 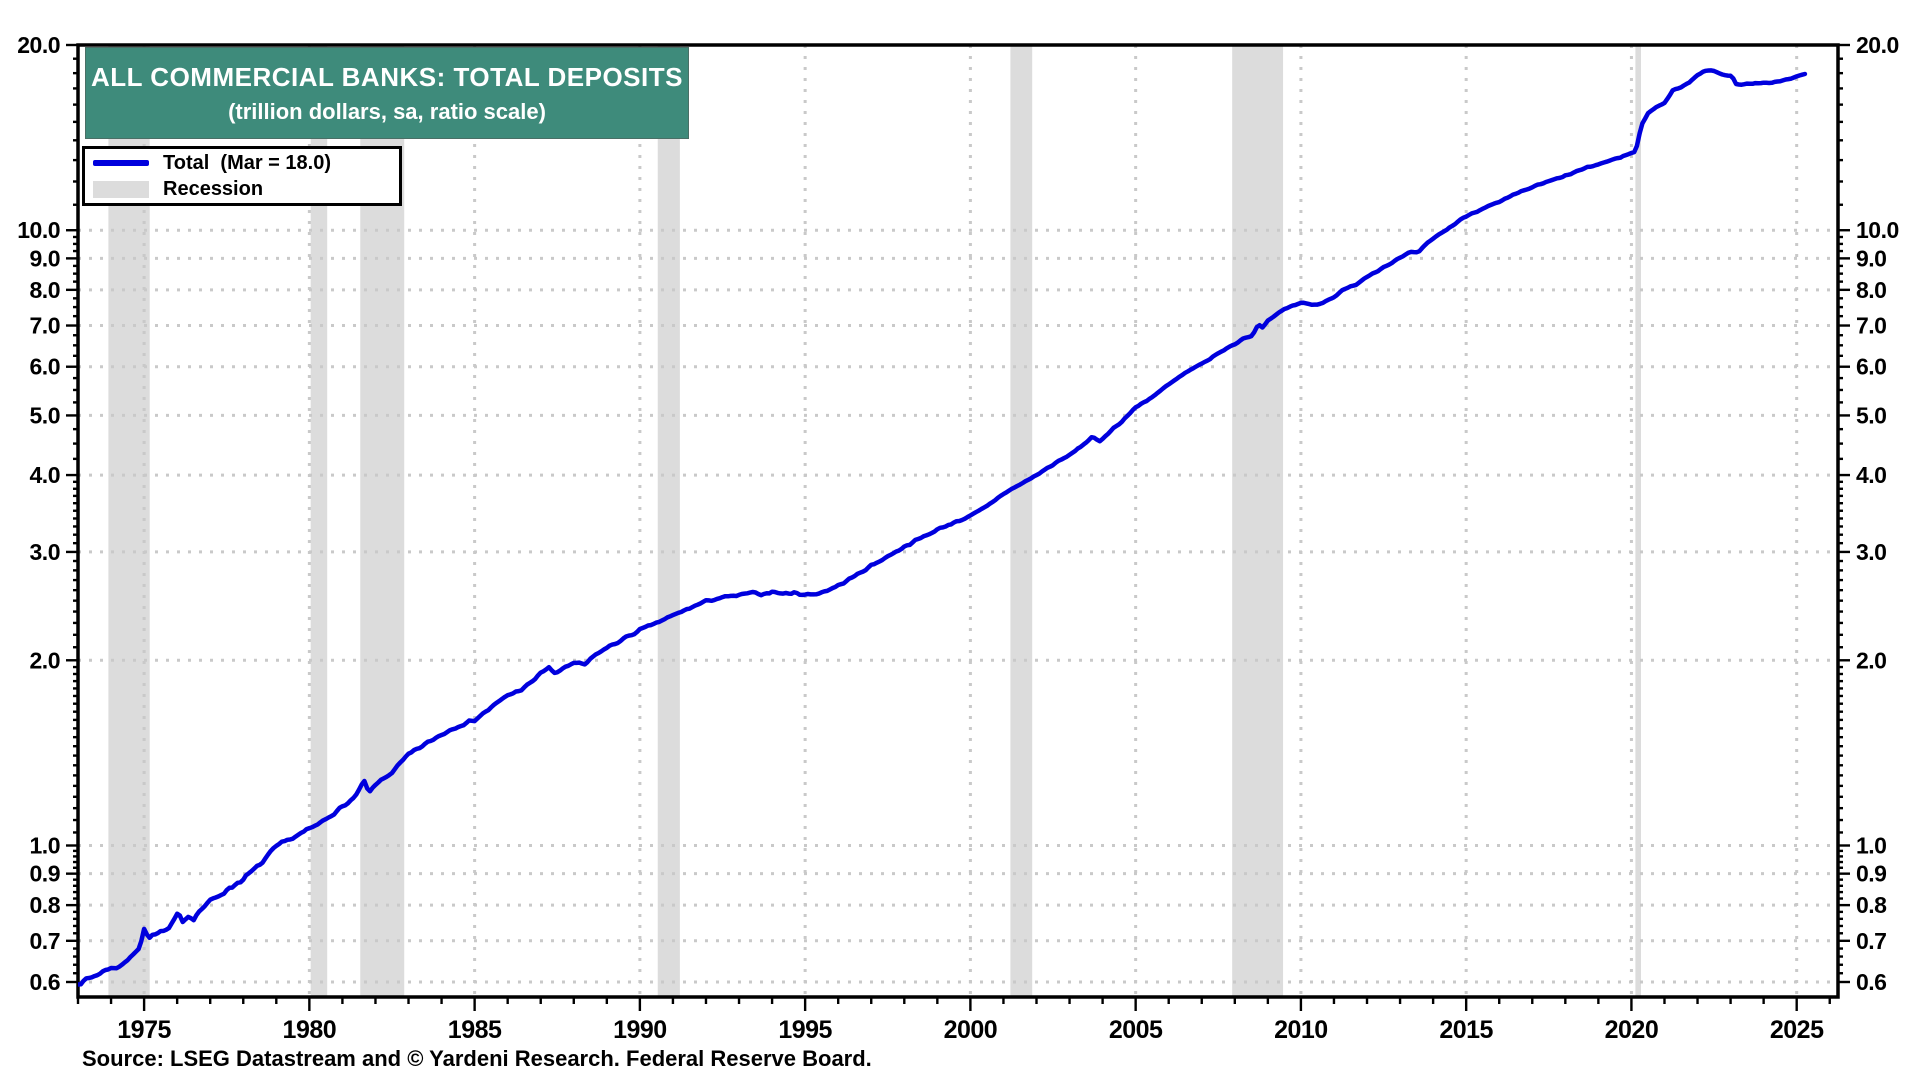 What do you see at coordinates (1871, 874) in the screenshot?
I see `y-axis-label-right: 0.9` at bounding box center [1871, 874].